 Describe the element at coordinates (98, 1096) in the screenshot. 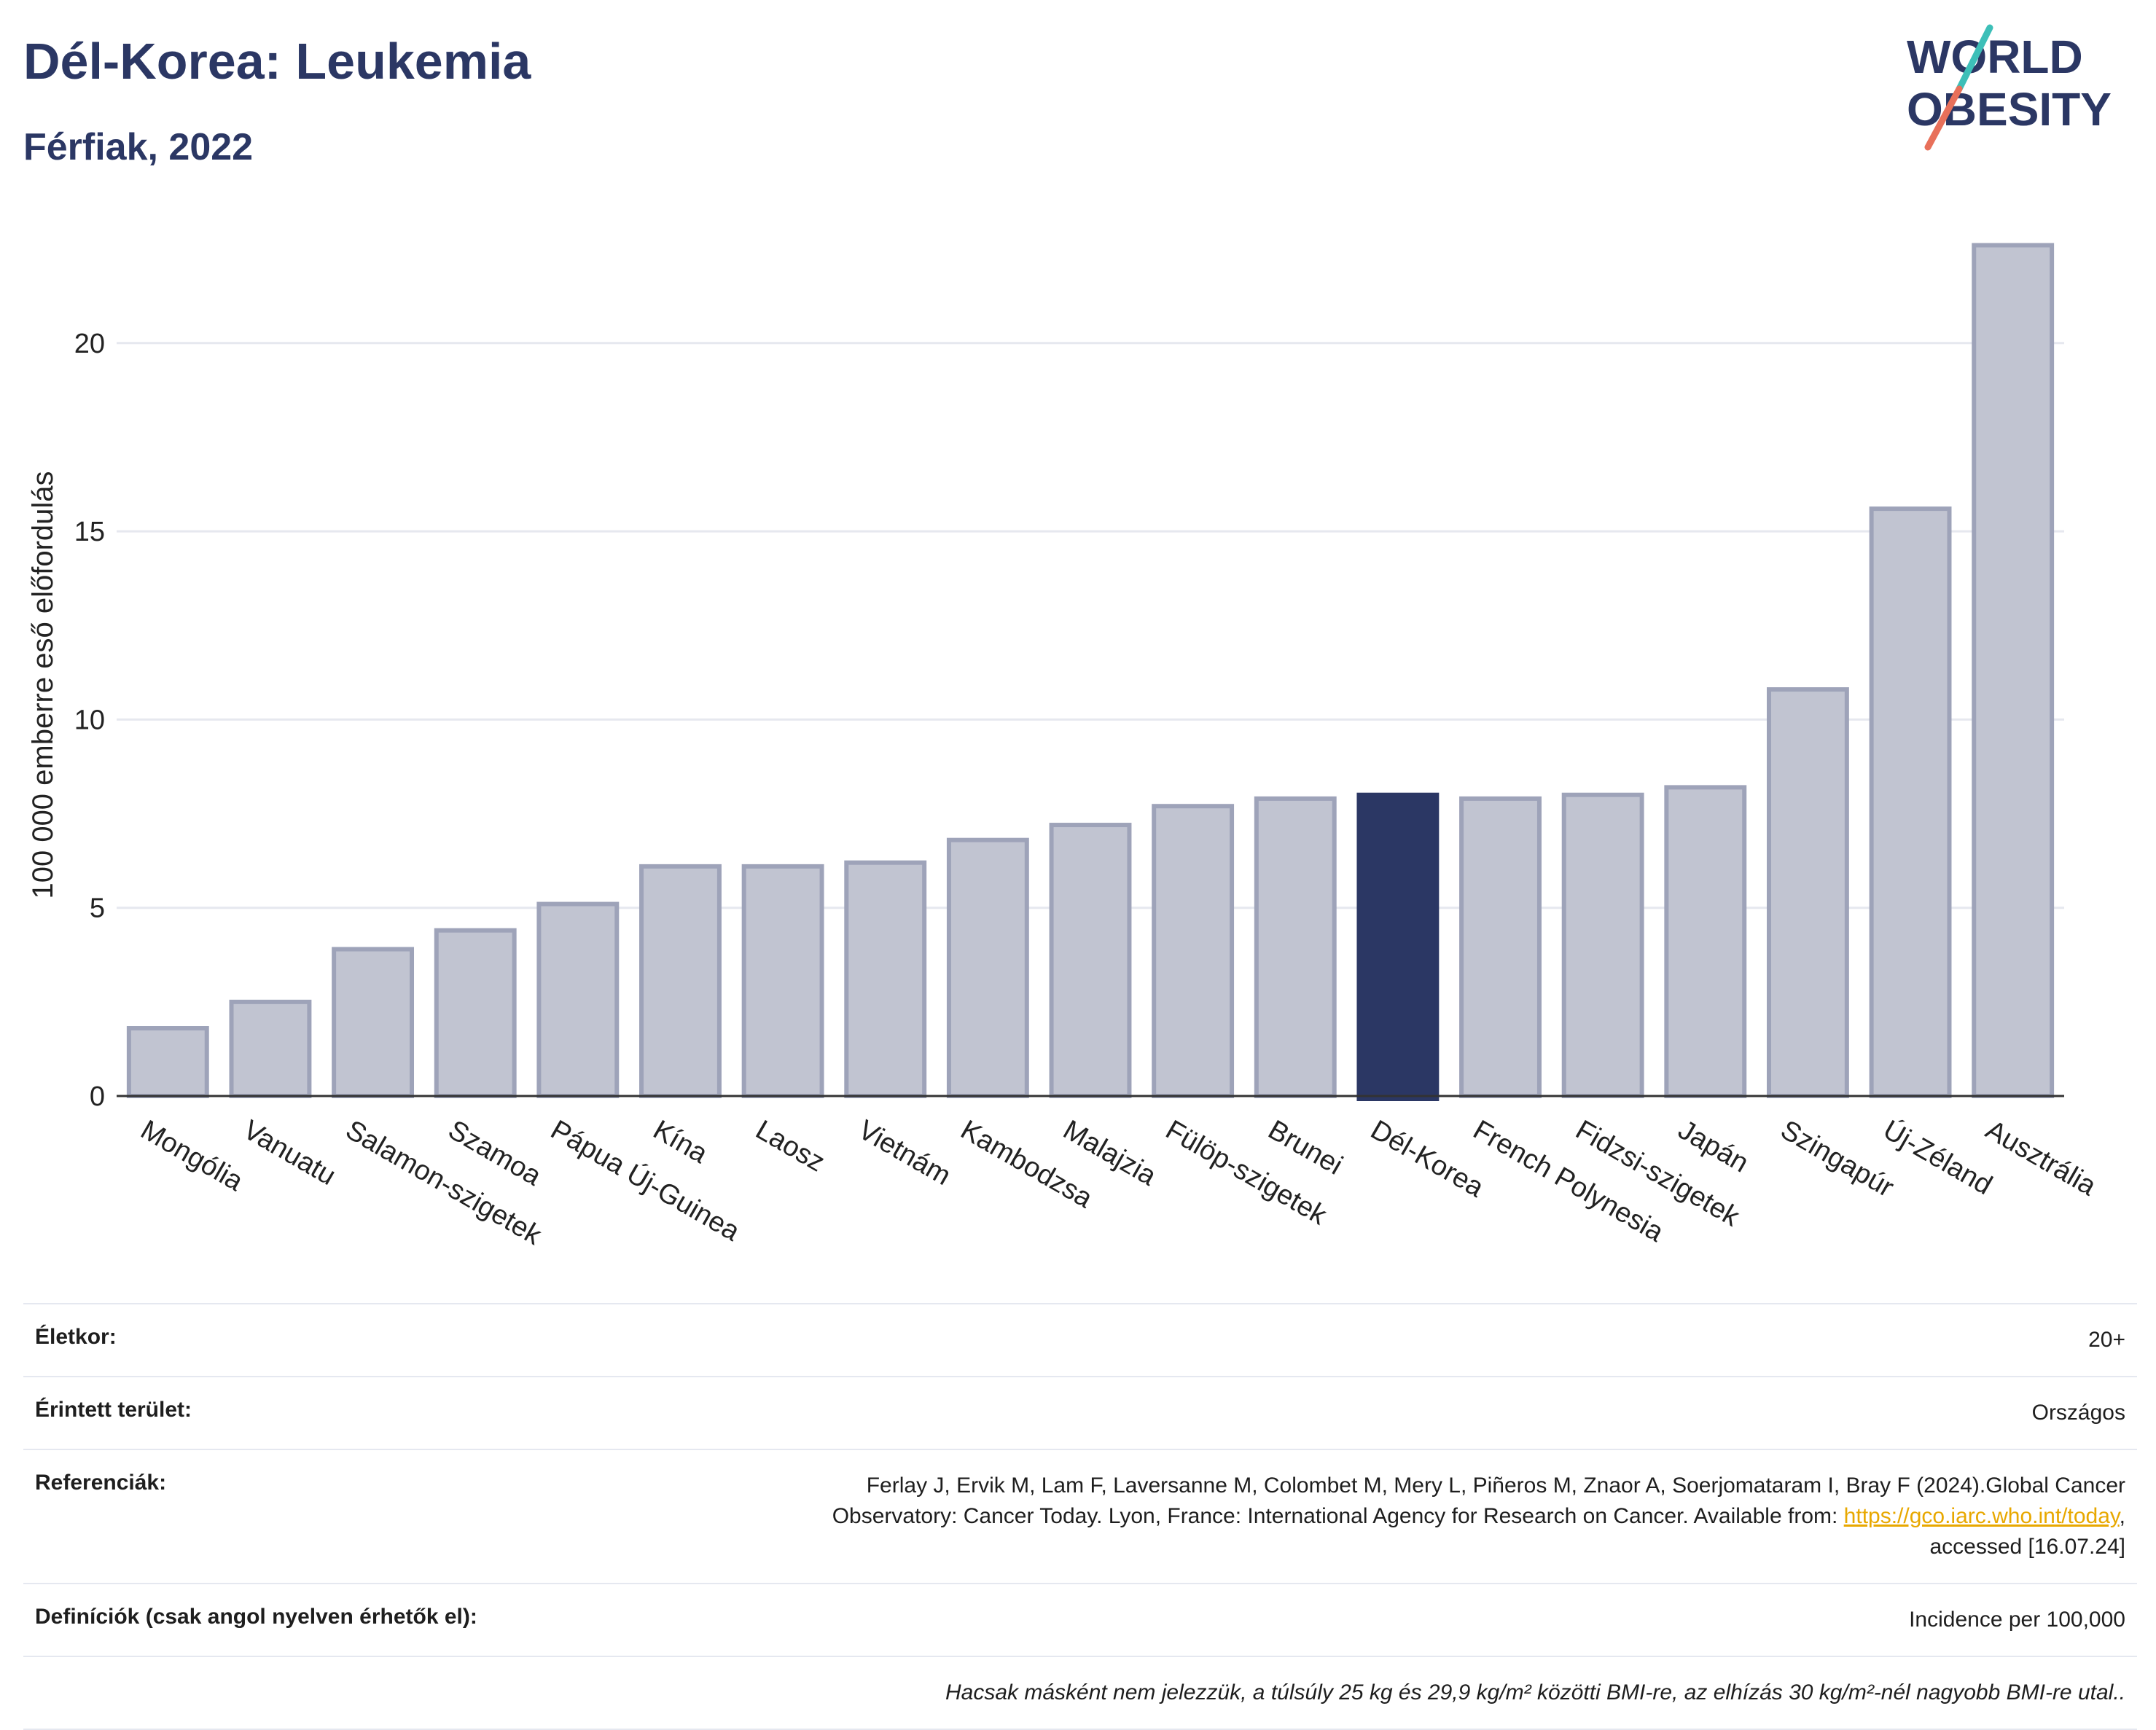

I see `y-tick-label: 0` at that location.